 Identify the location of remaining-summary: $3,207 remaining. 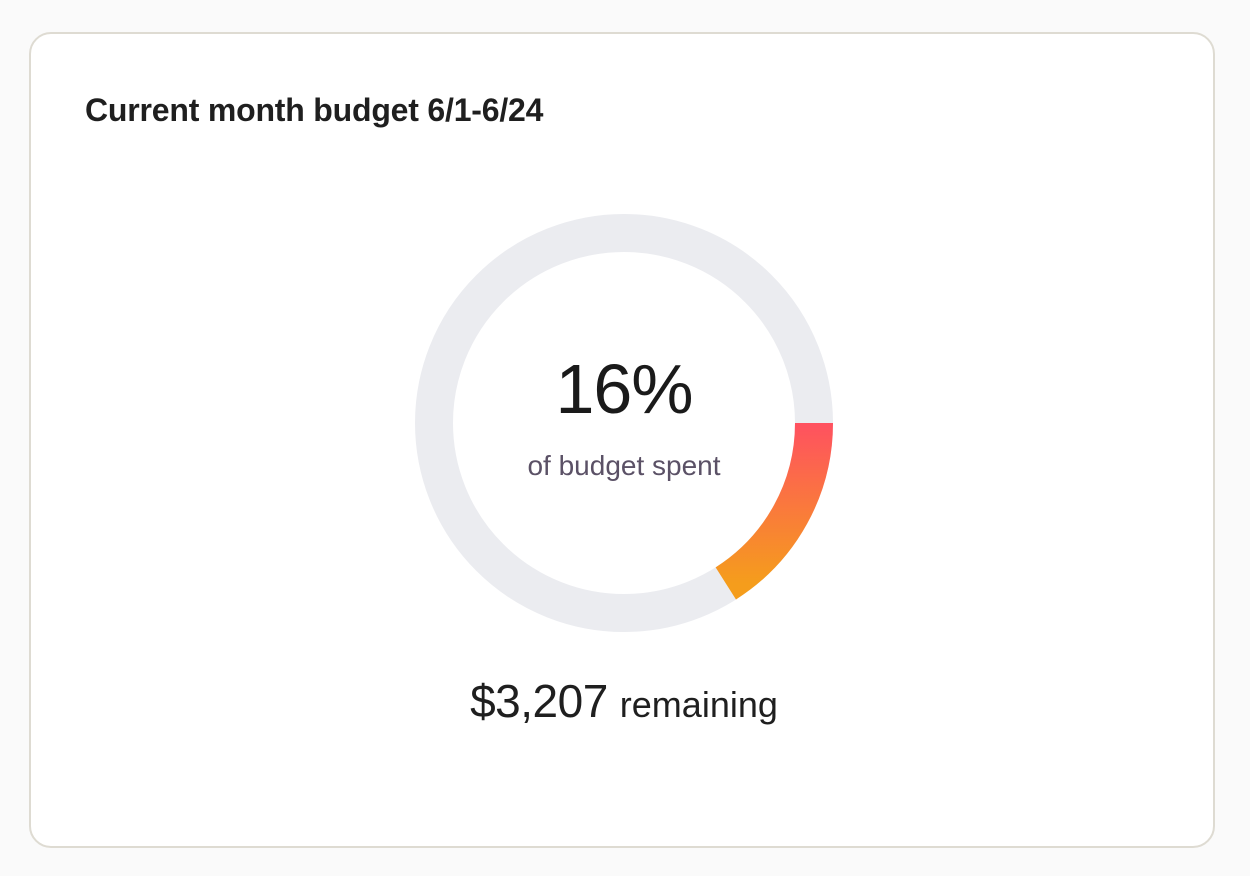
(624, 701).